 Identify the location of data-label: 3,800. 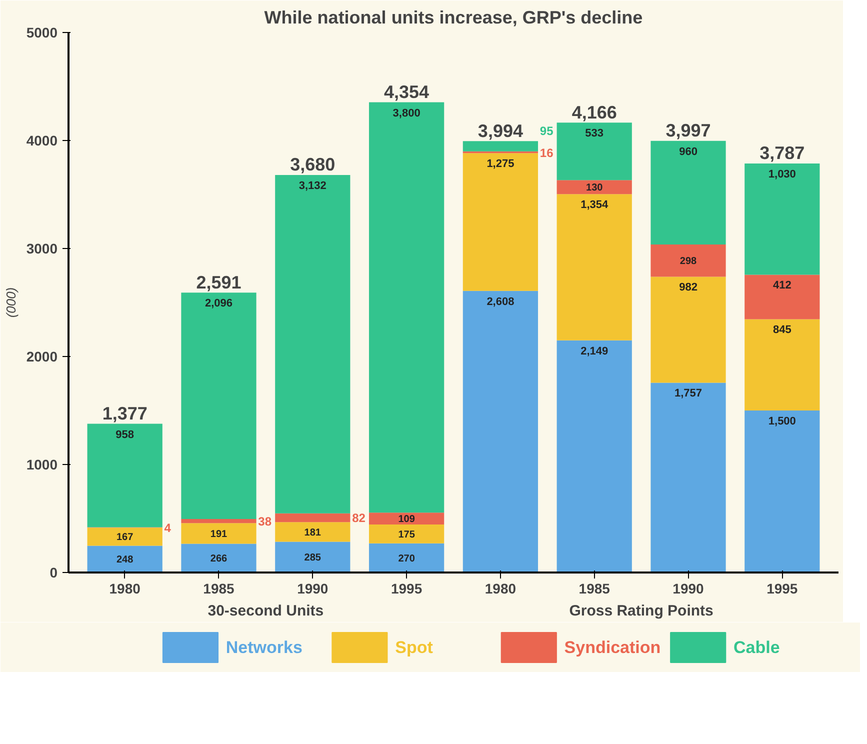
(406, 113).